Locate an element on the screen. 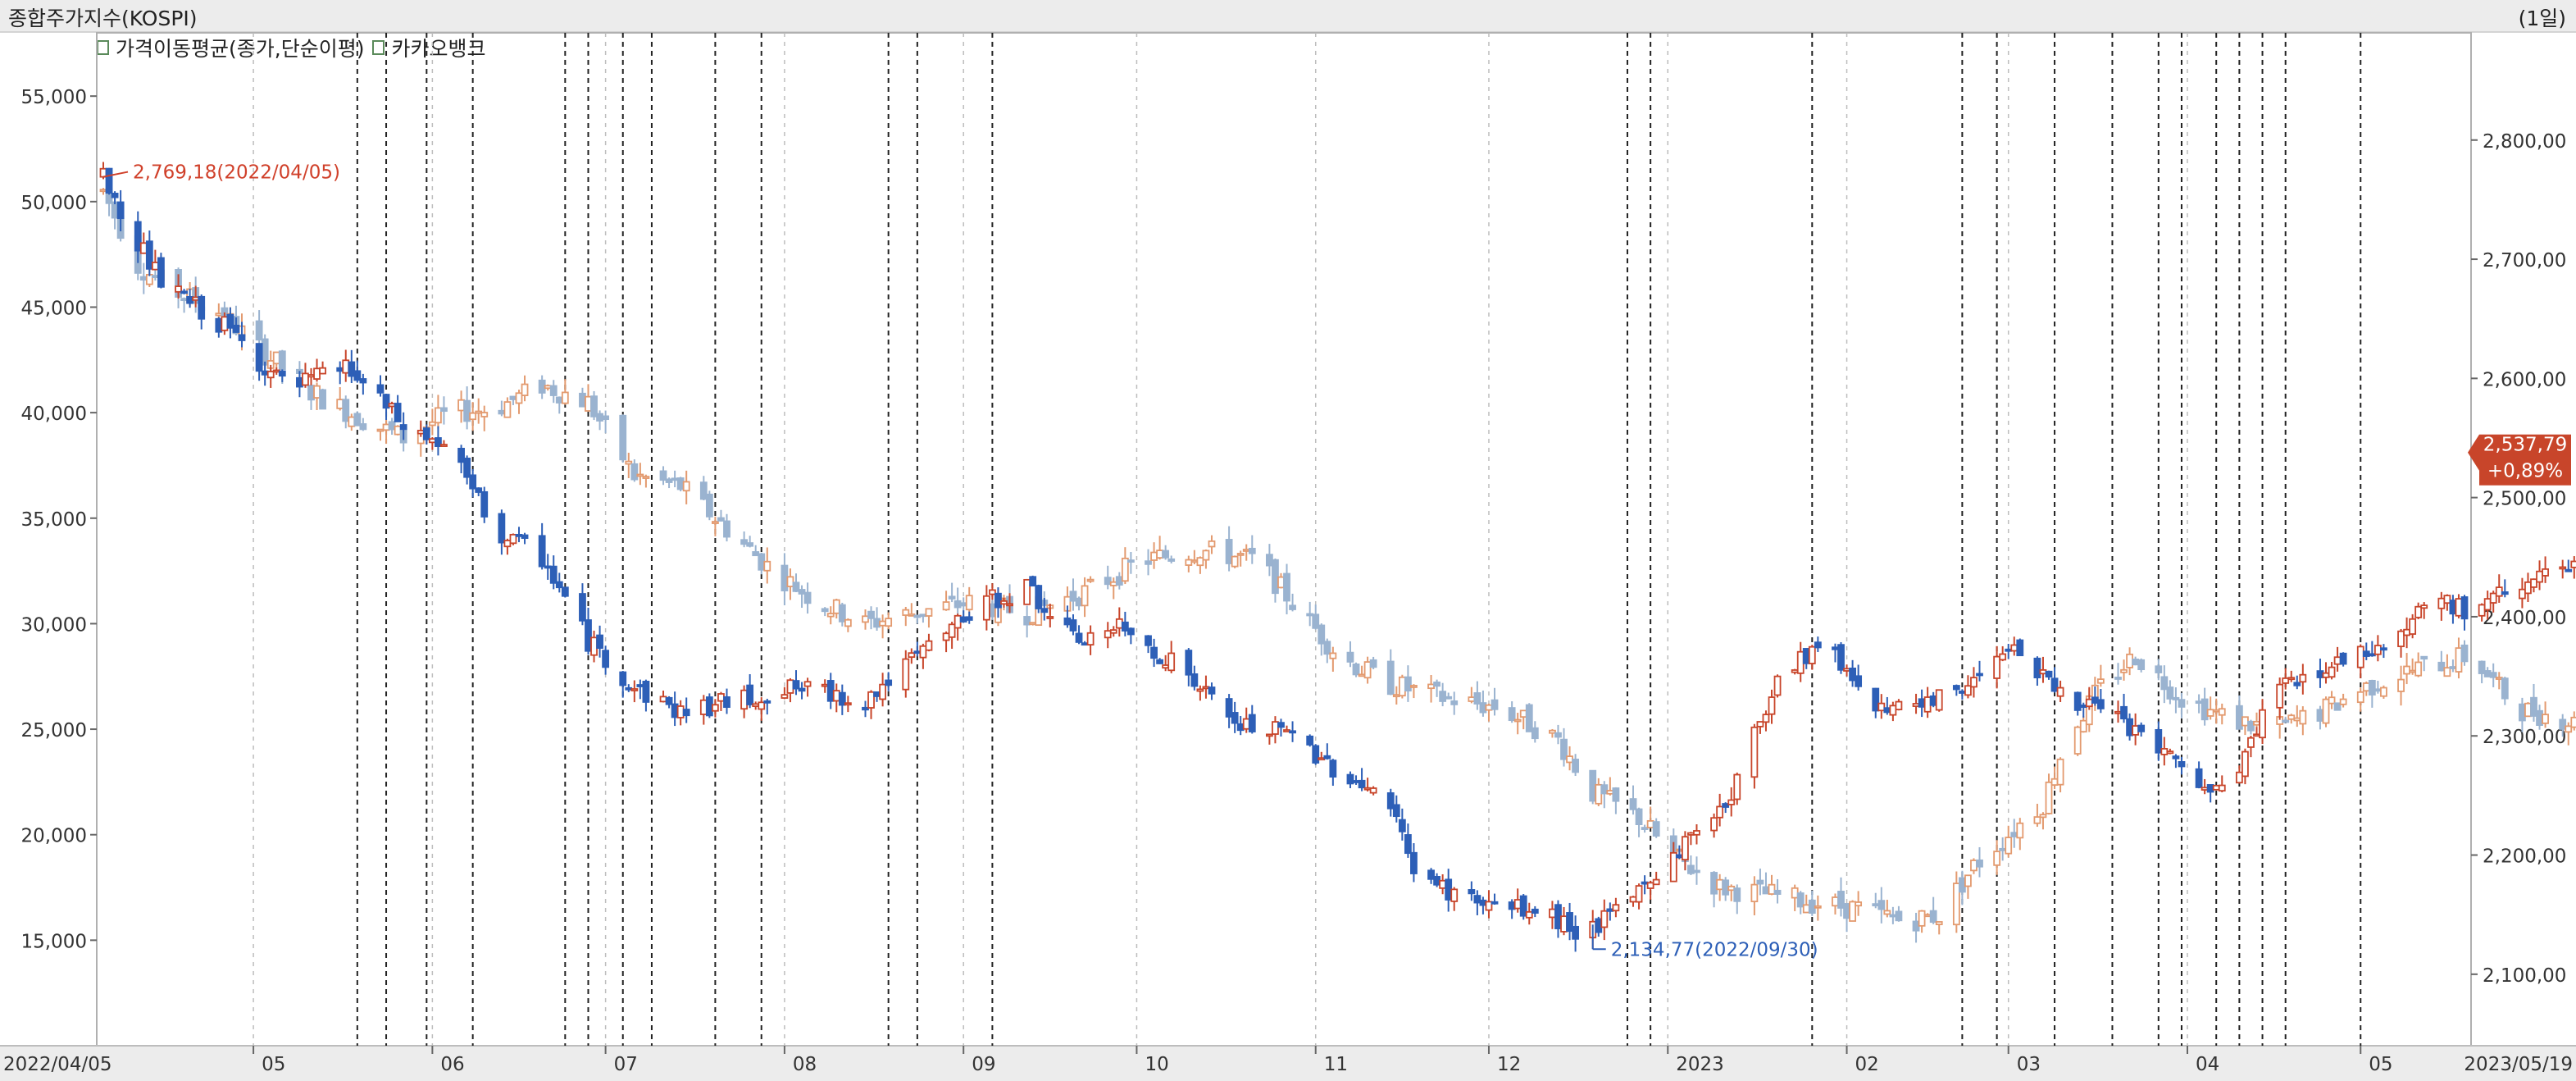  chart-title: 종합주가지수(KOSPI) is located at coordinates (103, 18).